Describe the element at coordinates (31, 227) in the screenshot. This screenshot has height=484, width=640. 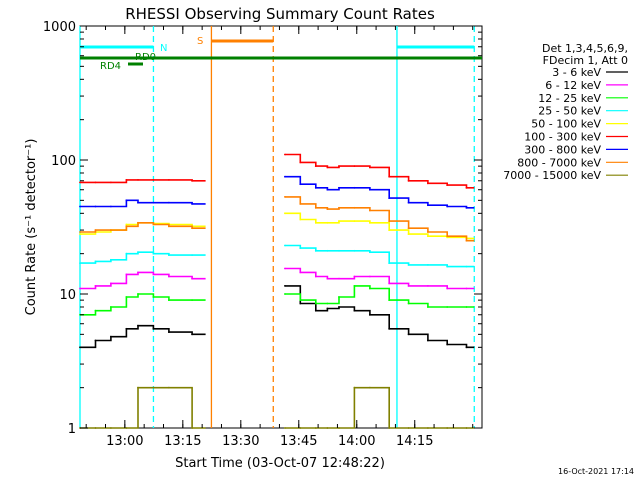
I see `y-axis-label: Count Rate (s⁻¹ detector⁻¹)` at that location.